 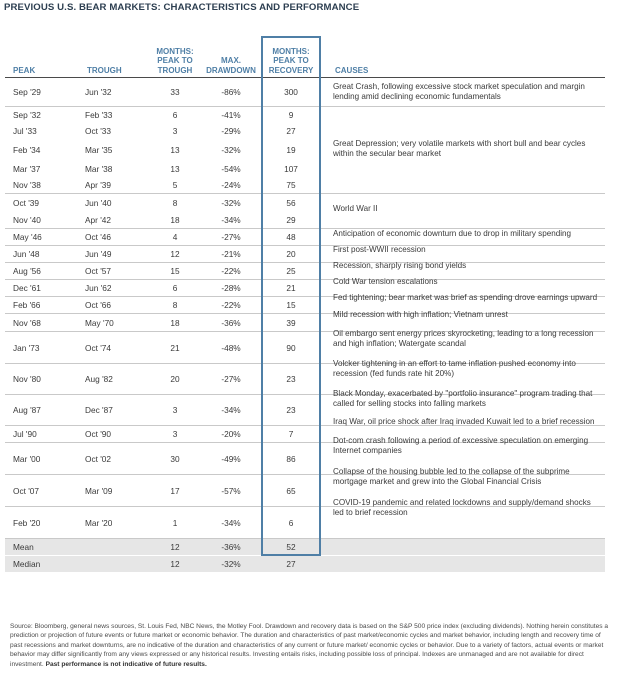 I want to click on peak-cell: Feb '66, so click(x=27, y=305).